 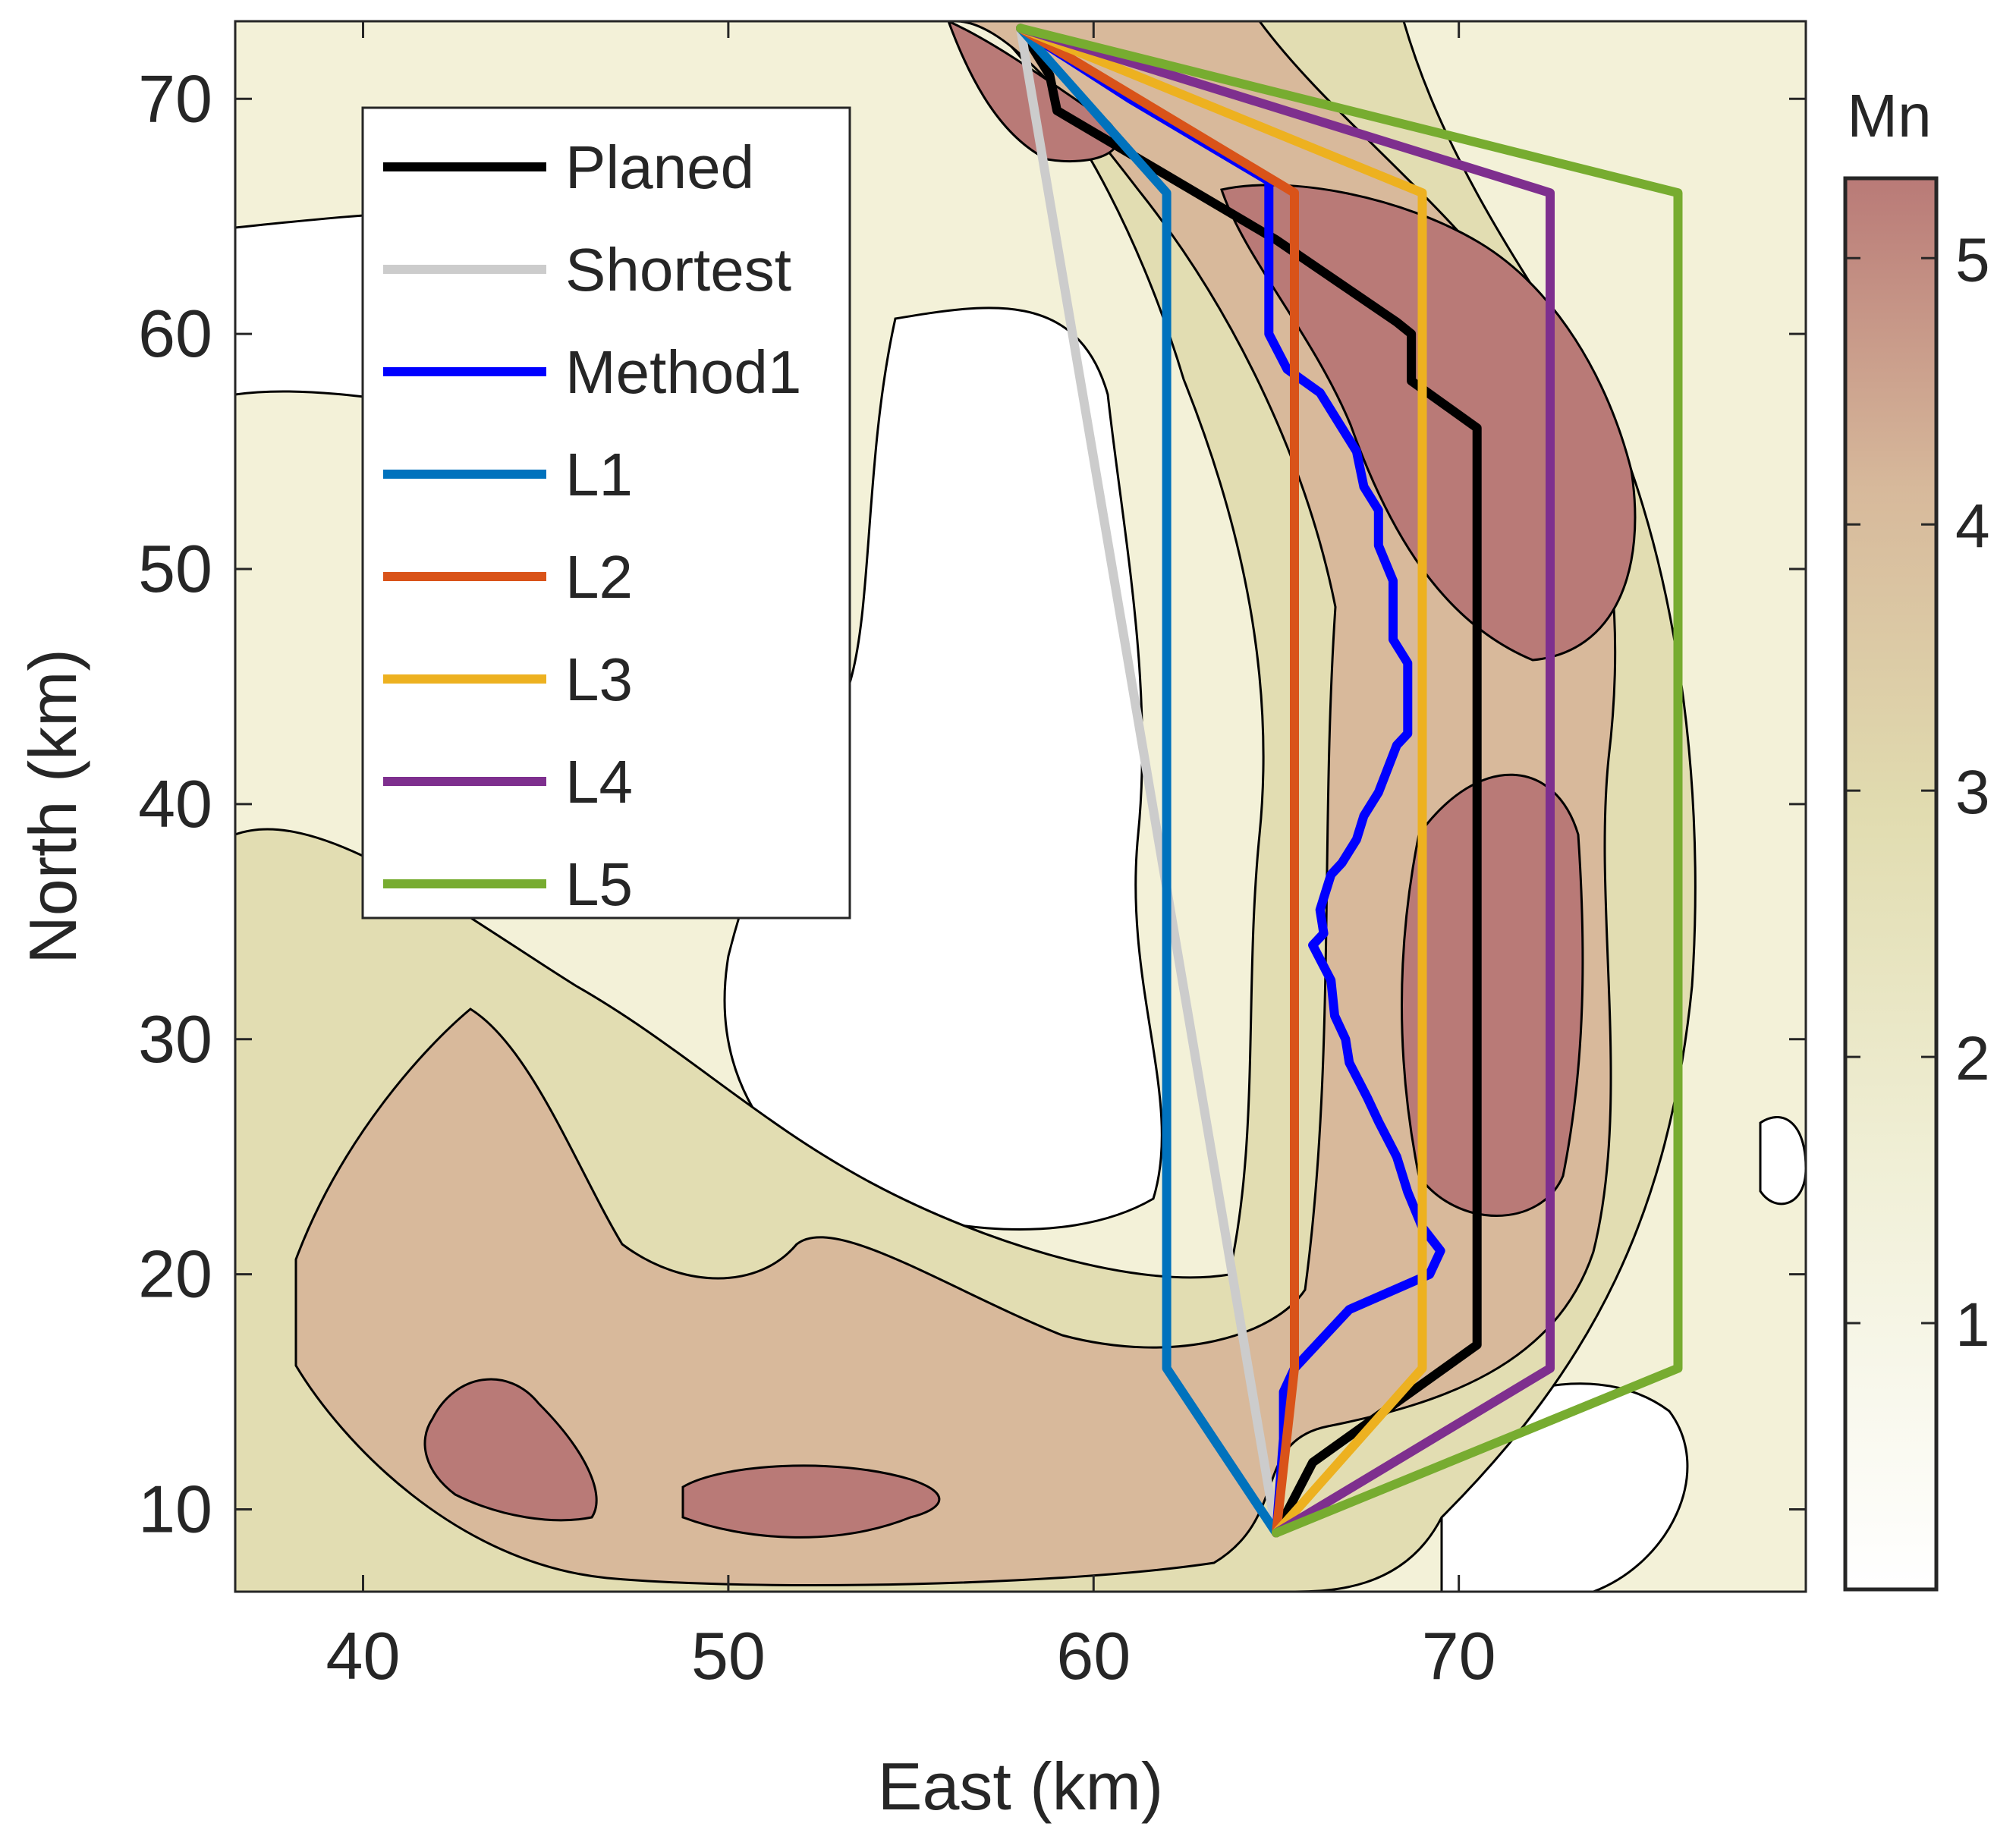 What do you see at coordinates (175, 568) in the screenshot?
I see `y-tick-label: 50` at bounding box center [175, 568].